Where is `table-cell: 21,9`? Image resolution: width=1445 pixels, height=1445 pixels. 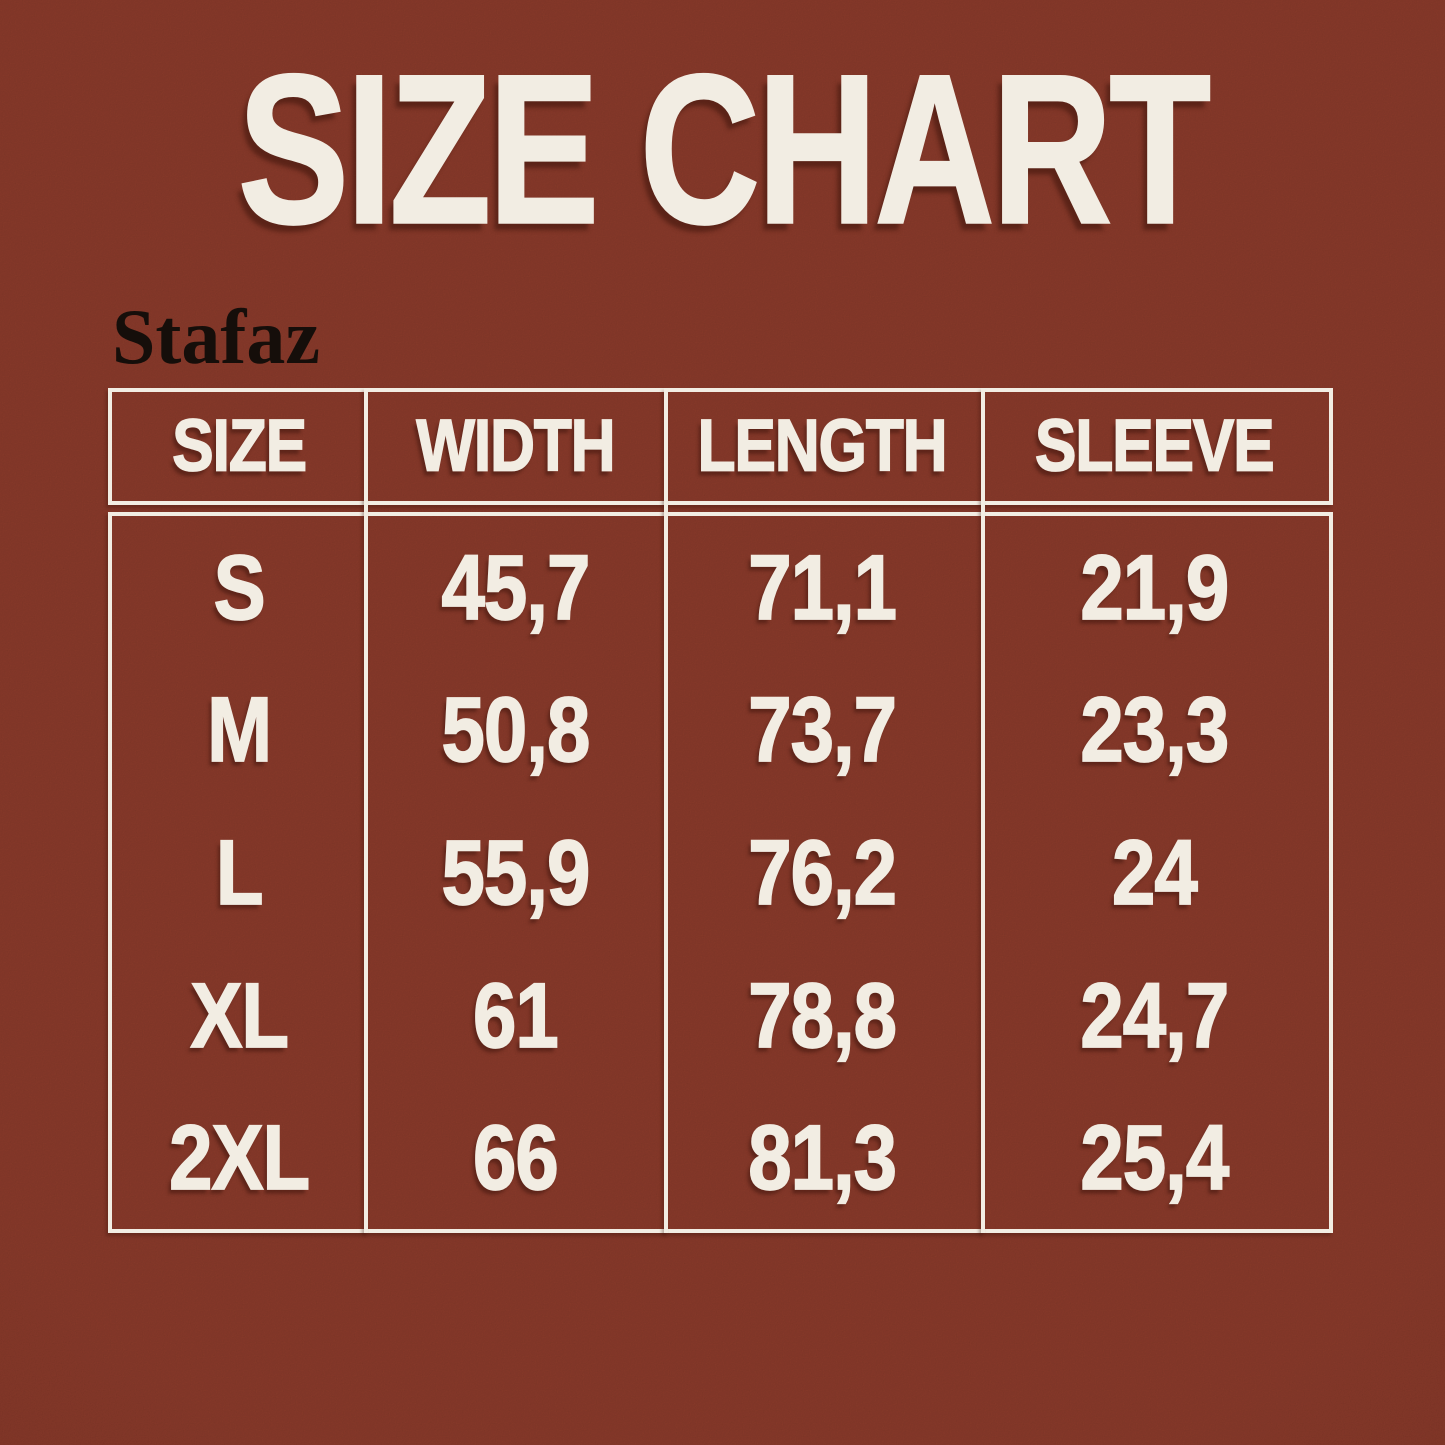
table-cell: 21,9 is located at coordinates (1154, 587).